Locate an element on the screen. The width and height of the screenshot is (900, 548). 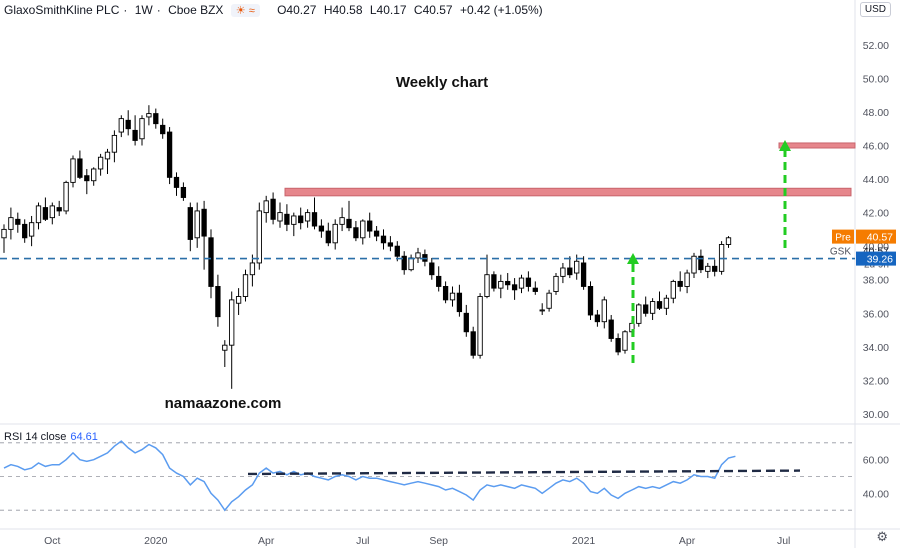
x-tick-label: Sep is located at coordinates (438, 541).